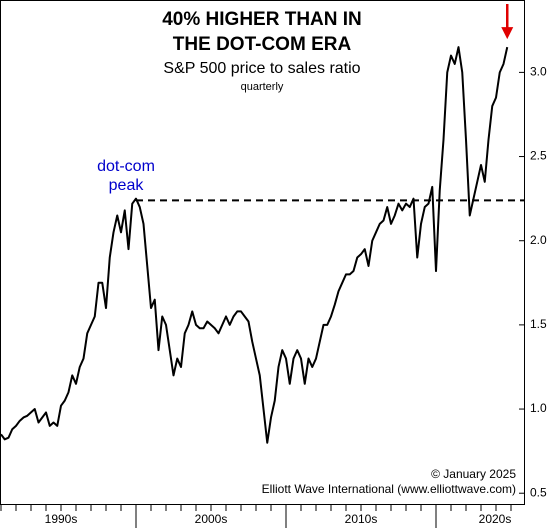 Image resolution: width=553 pixels, height=528 pixels. I want to click on y-tick-label: 1.5, so click(538, 324).